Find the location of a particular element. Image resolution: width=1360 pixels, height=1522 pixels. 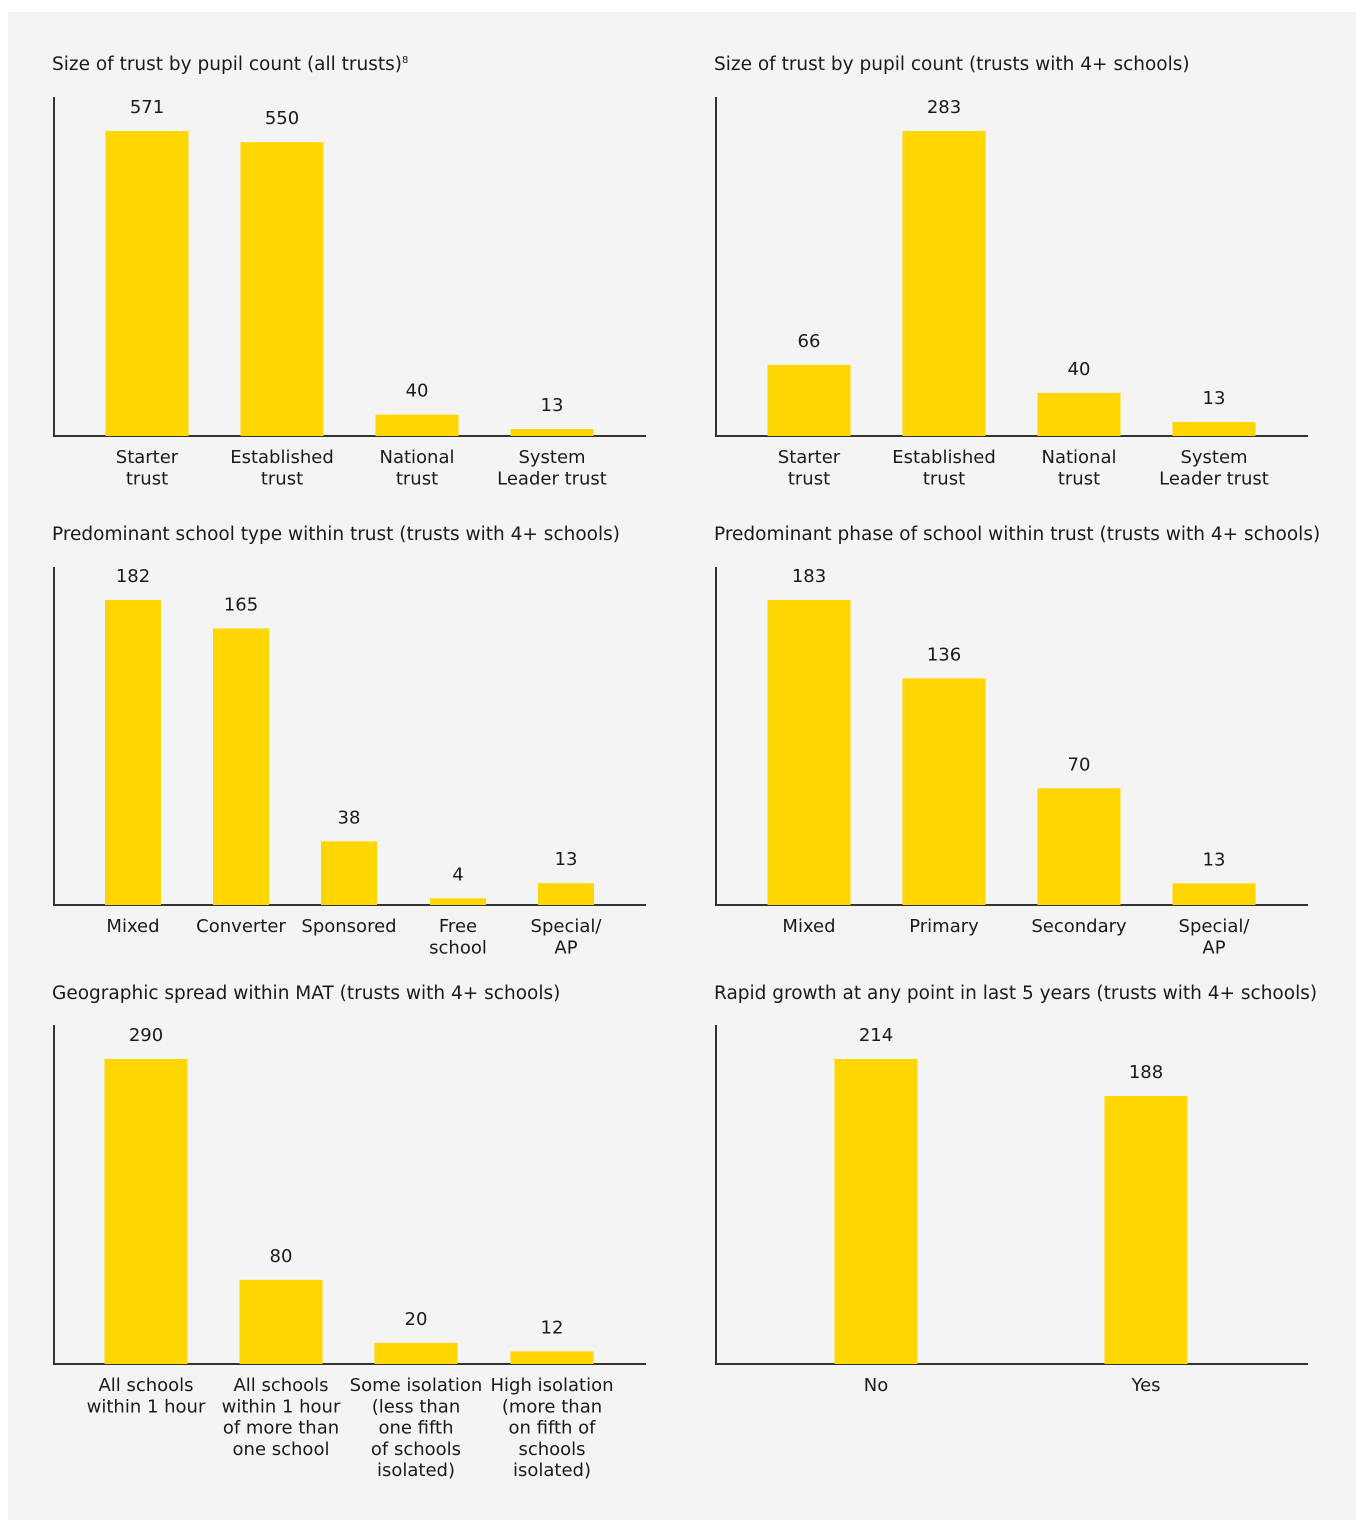

chart-1-value-label: 40 is located at coordinates (417, 391).